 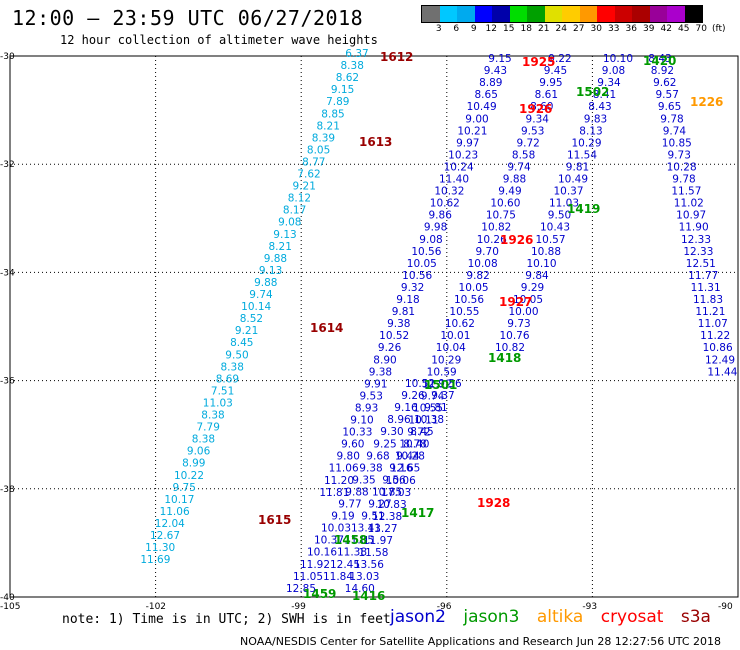 I want to click on swh-value: 8.92, so click(x=662, y=71).